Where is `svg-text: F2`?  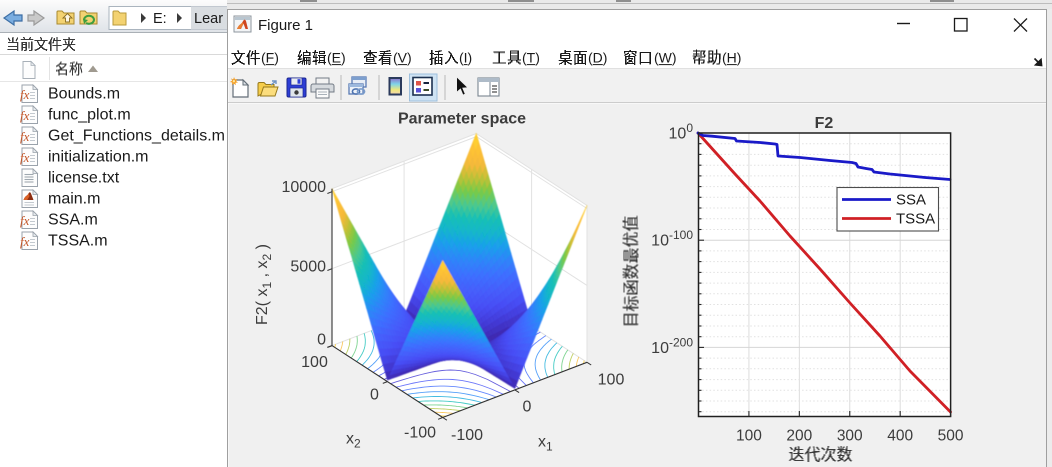 svg-text: F2 is located at coordinates (824, 123).